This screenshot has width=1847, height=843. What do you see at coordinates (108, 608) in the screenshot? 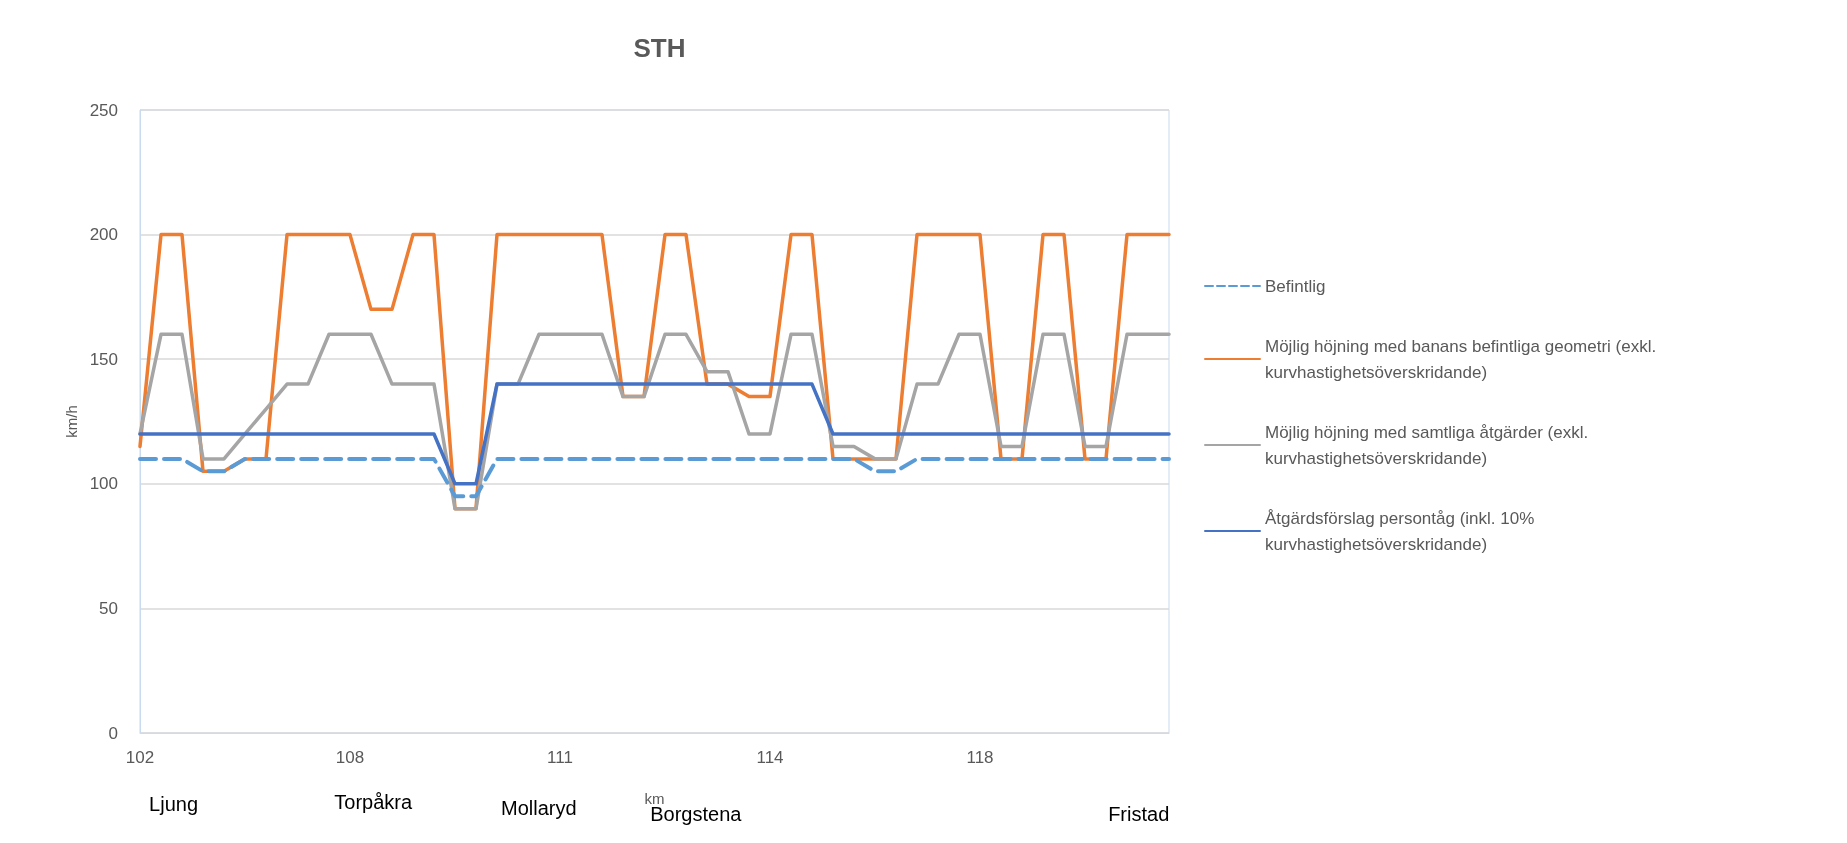
I see `y-tick-label: 50` at bounding box center [108, 608].